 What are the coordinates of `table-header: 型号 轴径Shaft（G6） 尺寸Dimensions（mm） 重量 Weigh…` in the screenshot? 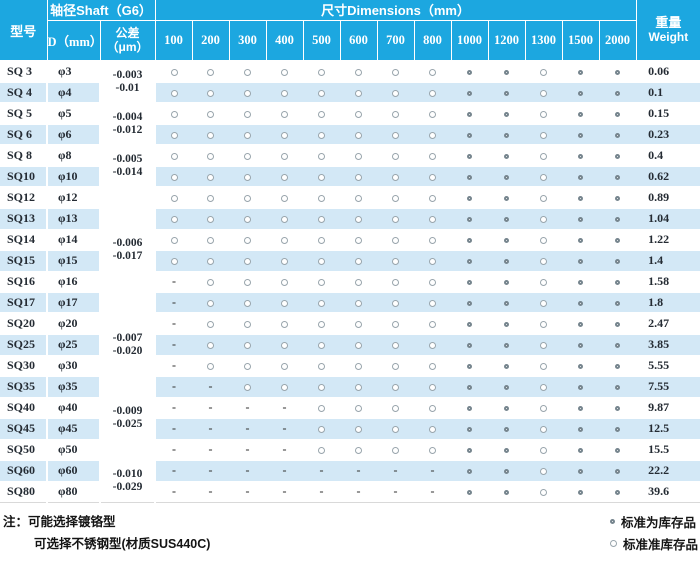 It's located at (350, 31).